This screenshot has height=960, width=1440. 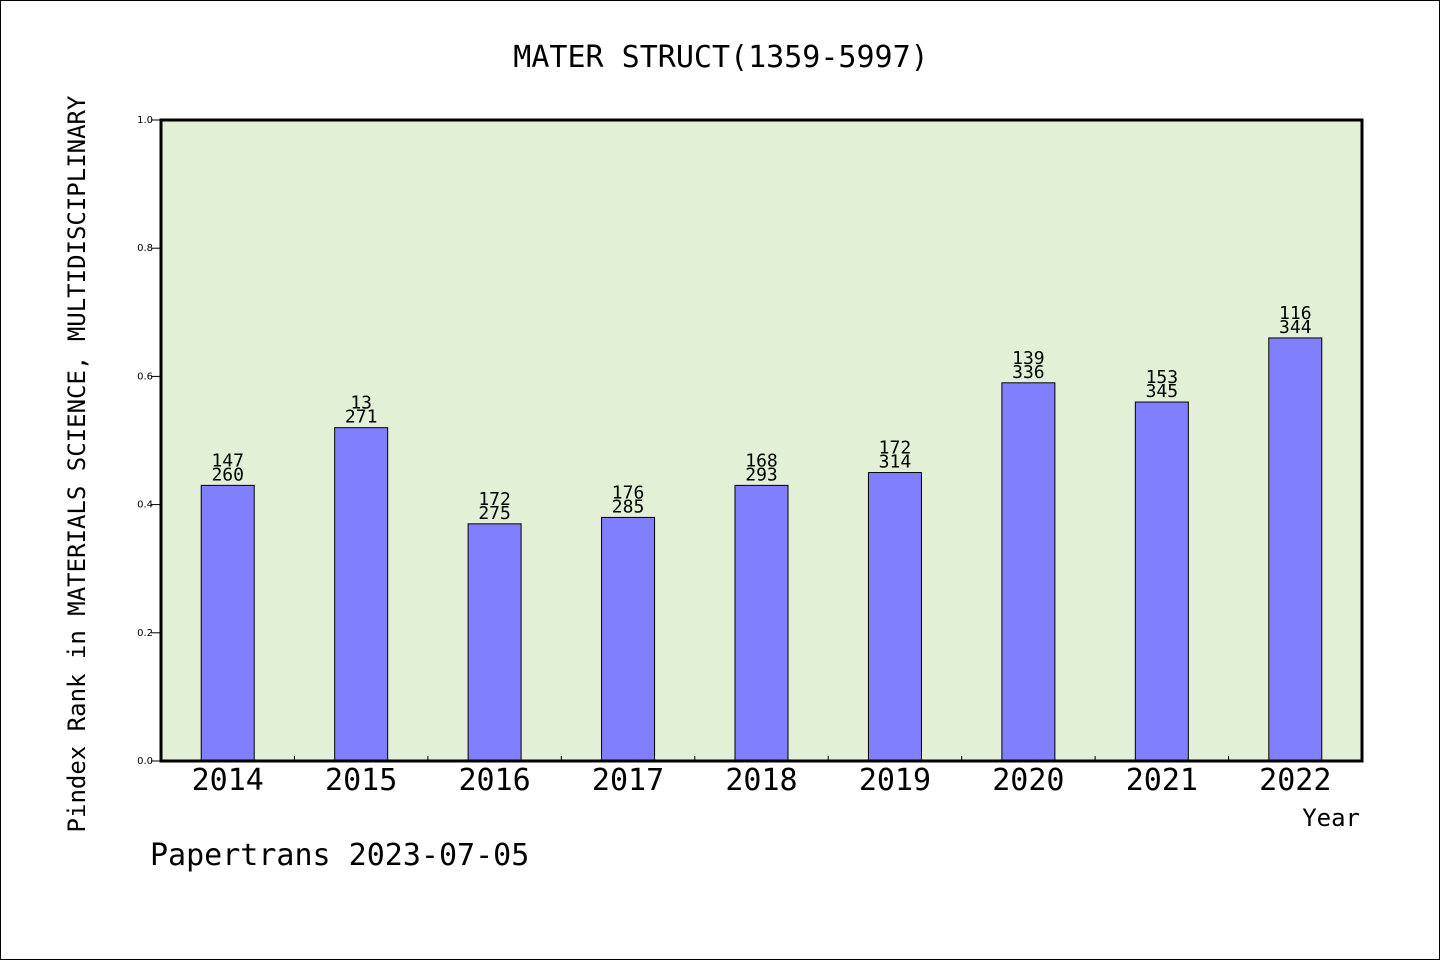 I want to click on bar-total-label: 285, so click(x=628, y=506).